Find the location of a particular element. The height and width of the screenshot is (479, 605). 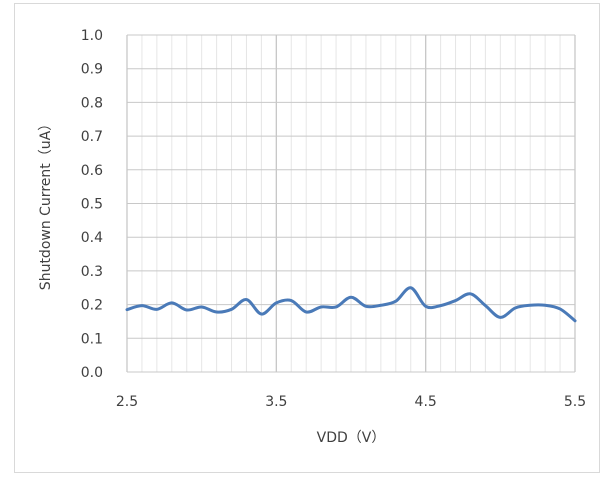

y-axis-title: Shutdown Current（uA） is located at coordinates (46, 203).